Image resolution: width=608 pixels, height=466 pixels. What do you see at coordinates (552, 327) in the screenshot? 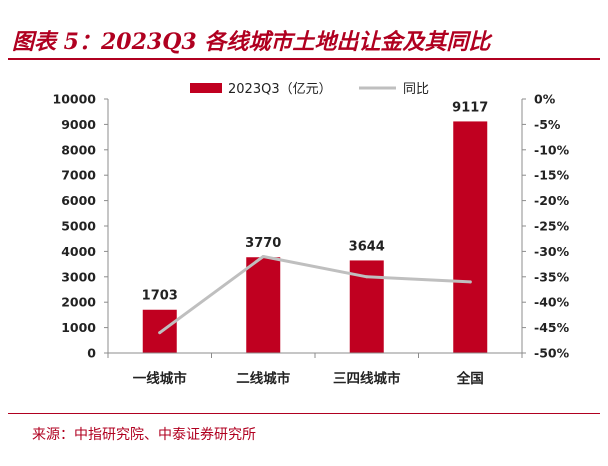
I see `y-right-tick-label: -45%` at bounding box center [552, 327].